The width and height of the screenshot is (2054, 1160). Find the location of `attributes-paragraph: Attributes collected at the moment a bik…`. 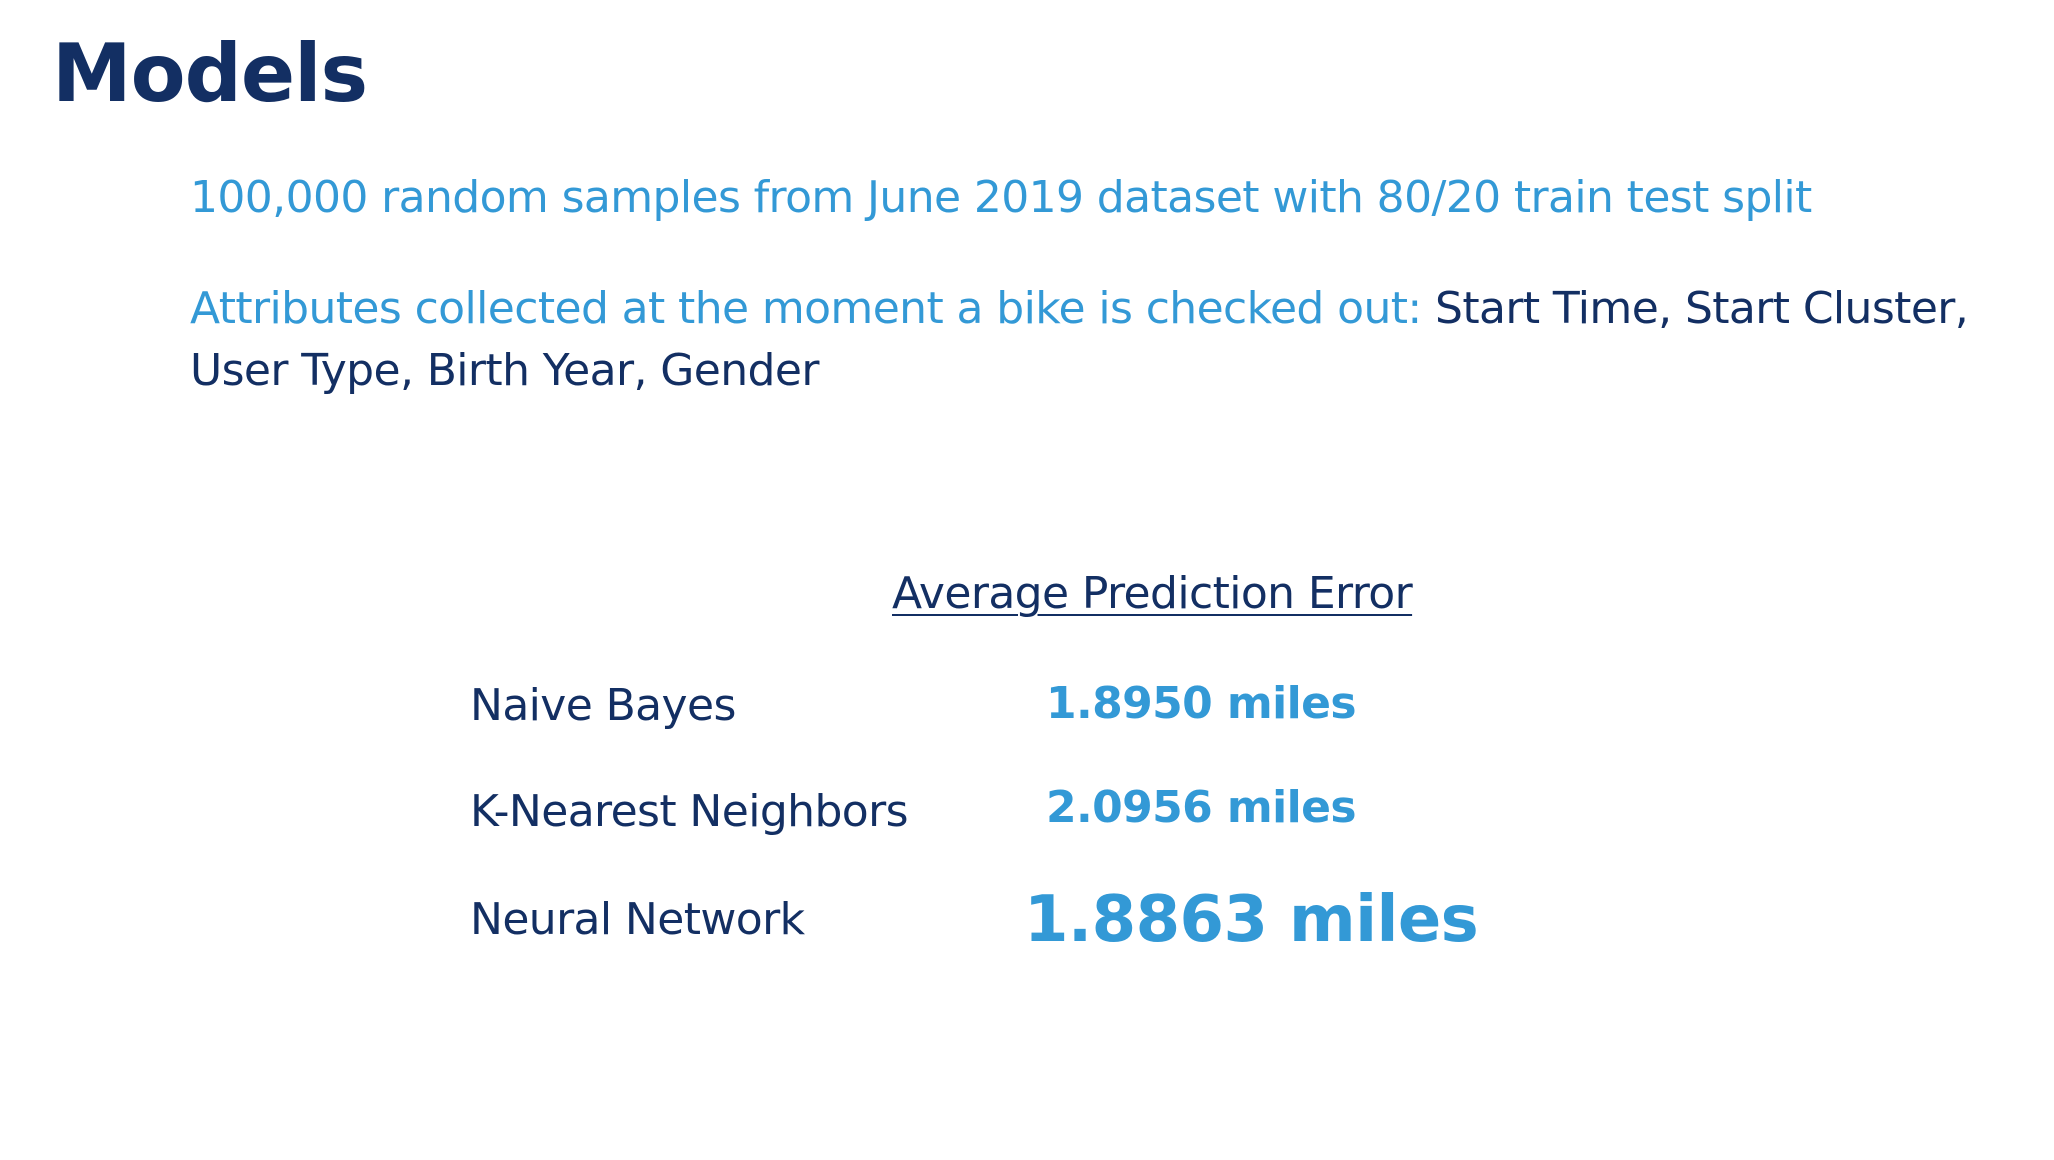

attributes-paragraph: Attributes collected at the moment a bik… is located at coordinates (1080, 340).